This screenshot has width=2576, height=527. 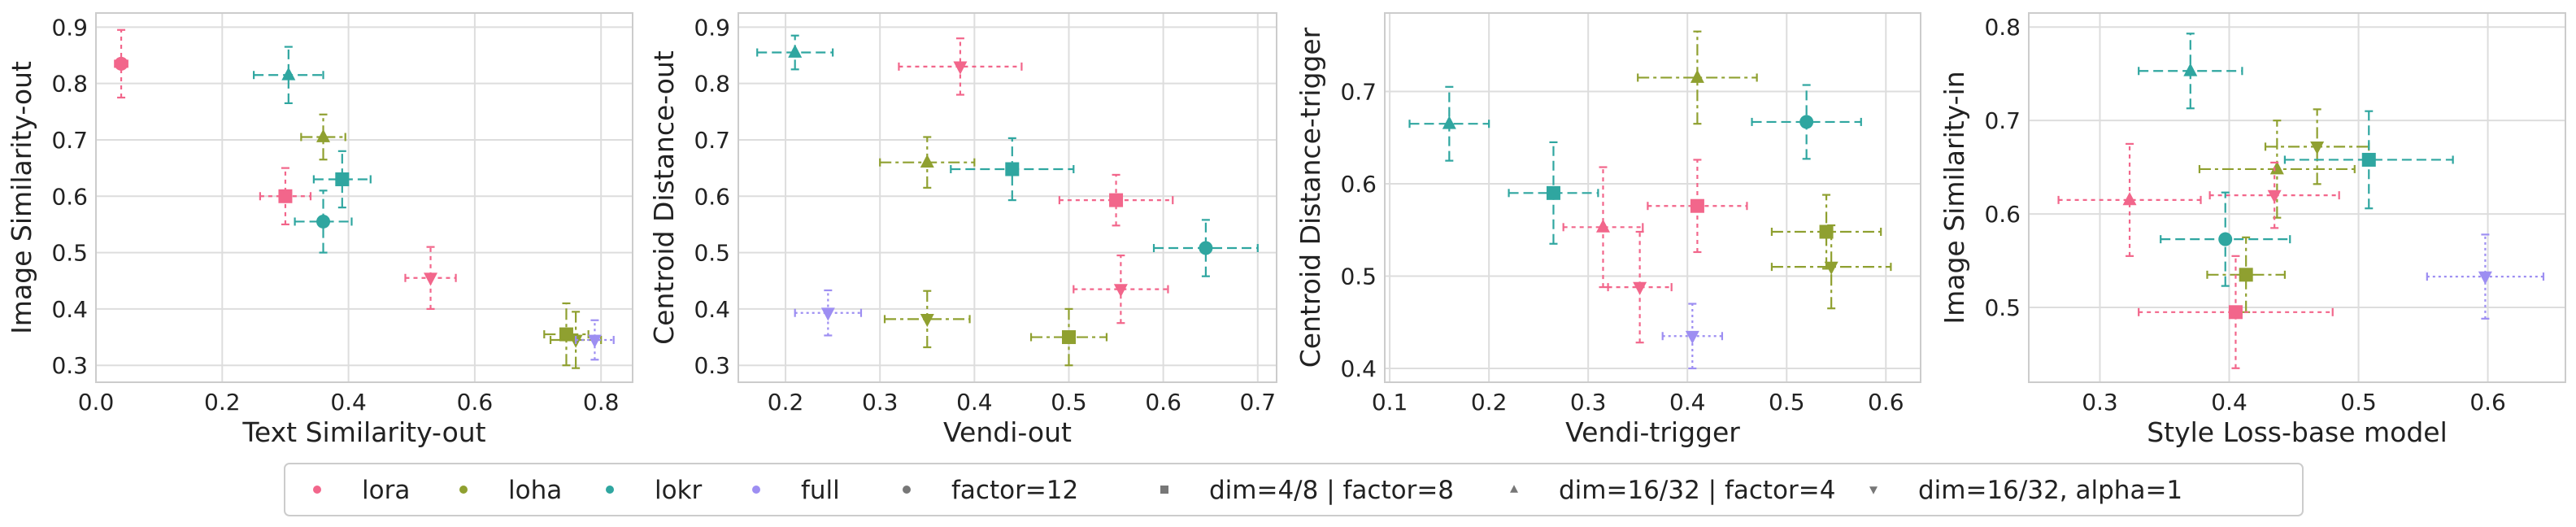 What do you see at coordinates (679, 490) in the screenshot?
I see `legend-label: lokr` at bounding box center [679, 490].